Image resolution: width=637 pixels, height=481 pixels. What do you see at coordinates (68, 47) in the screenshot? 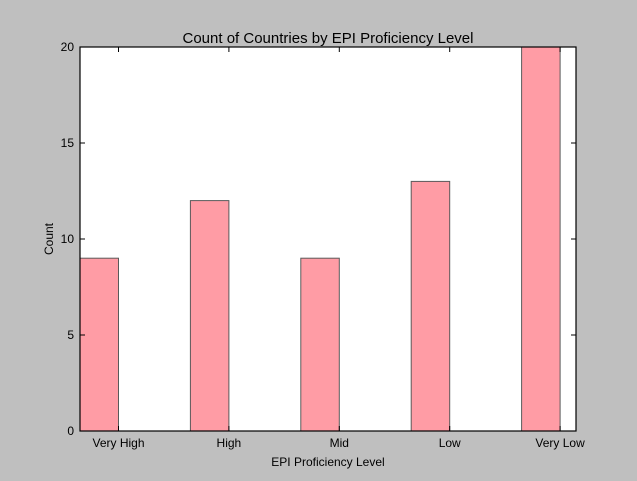
I see `y-tick-label: 20` at bounding box center [68, 47].